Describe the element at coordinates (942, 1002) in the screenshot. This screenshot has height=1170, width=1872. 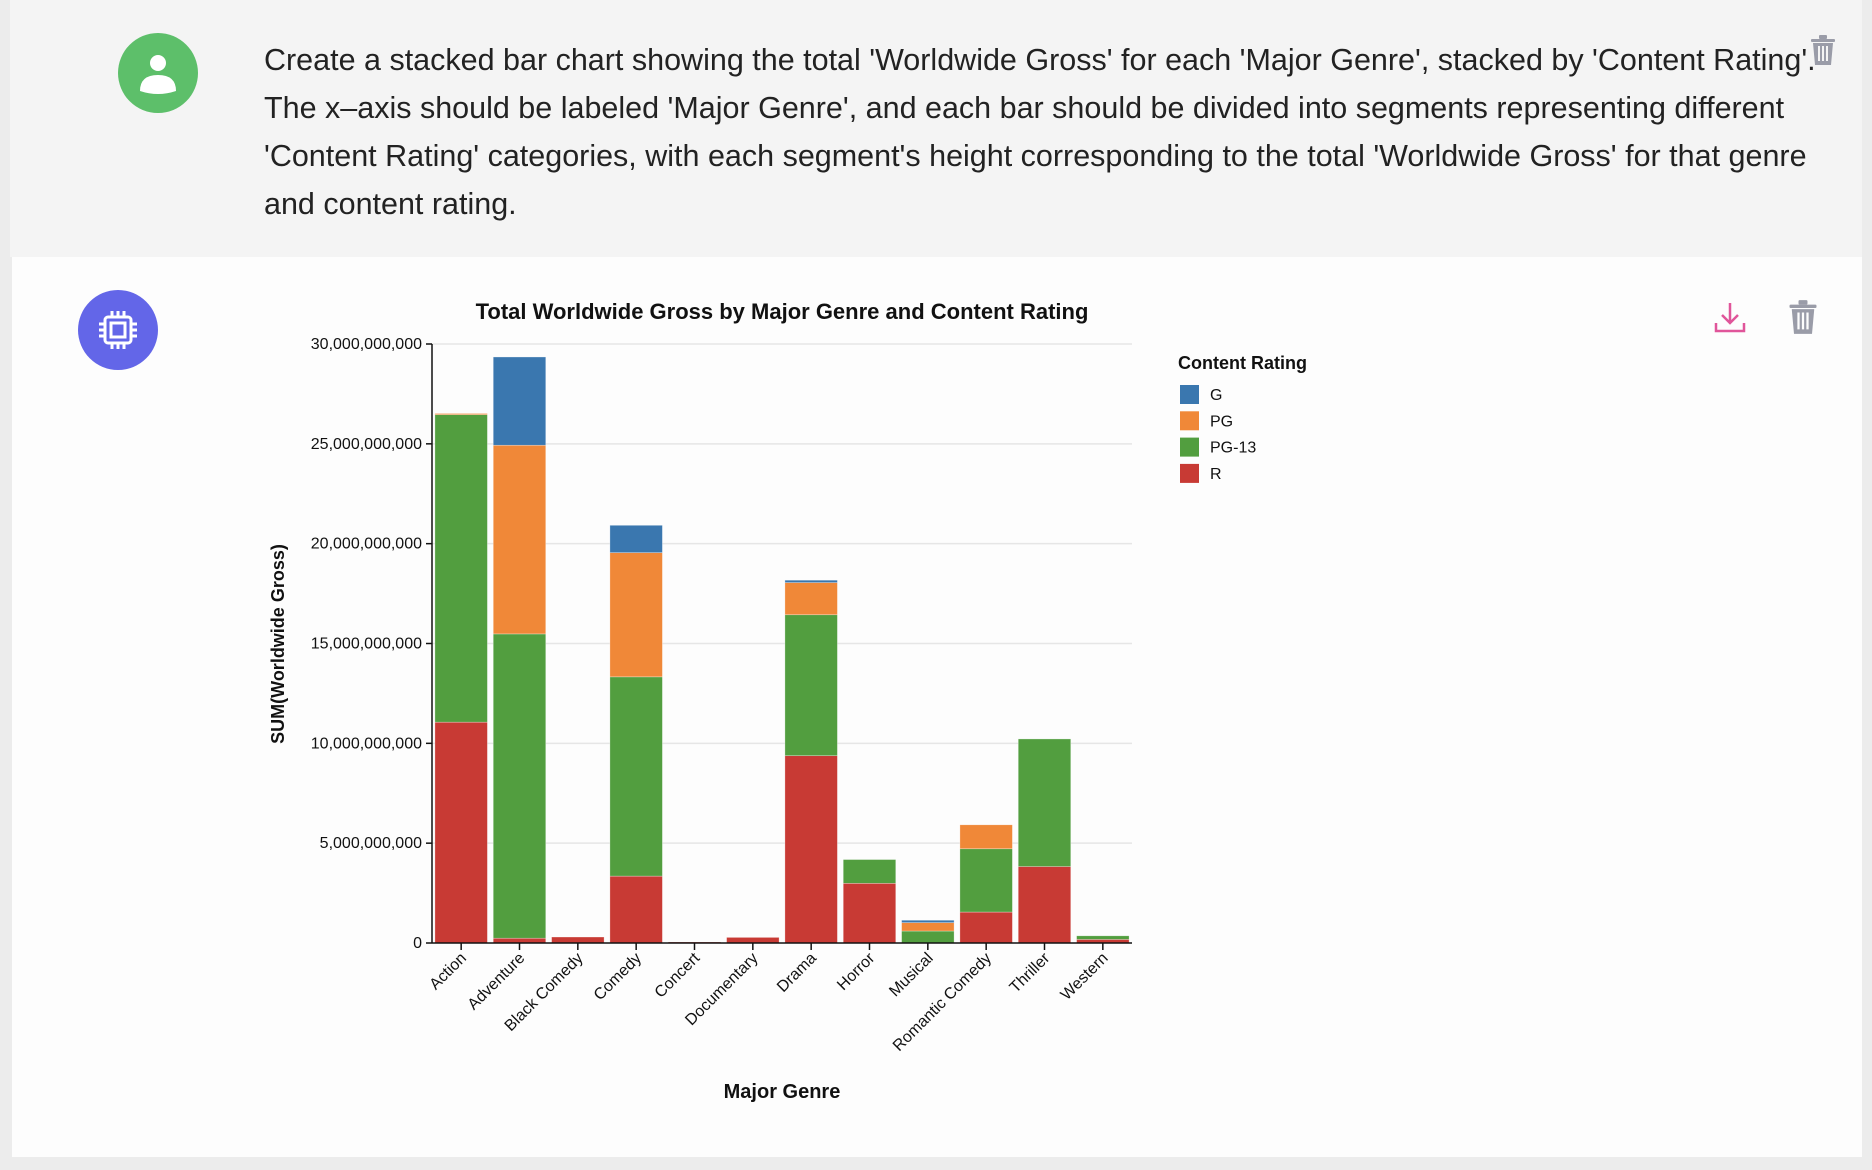
I see `x-tick-label: Romantic Comedy` at that location.